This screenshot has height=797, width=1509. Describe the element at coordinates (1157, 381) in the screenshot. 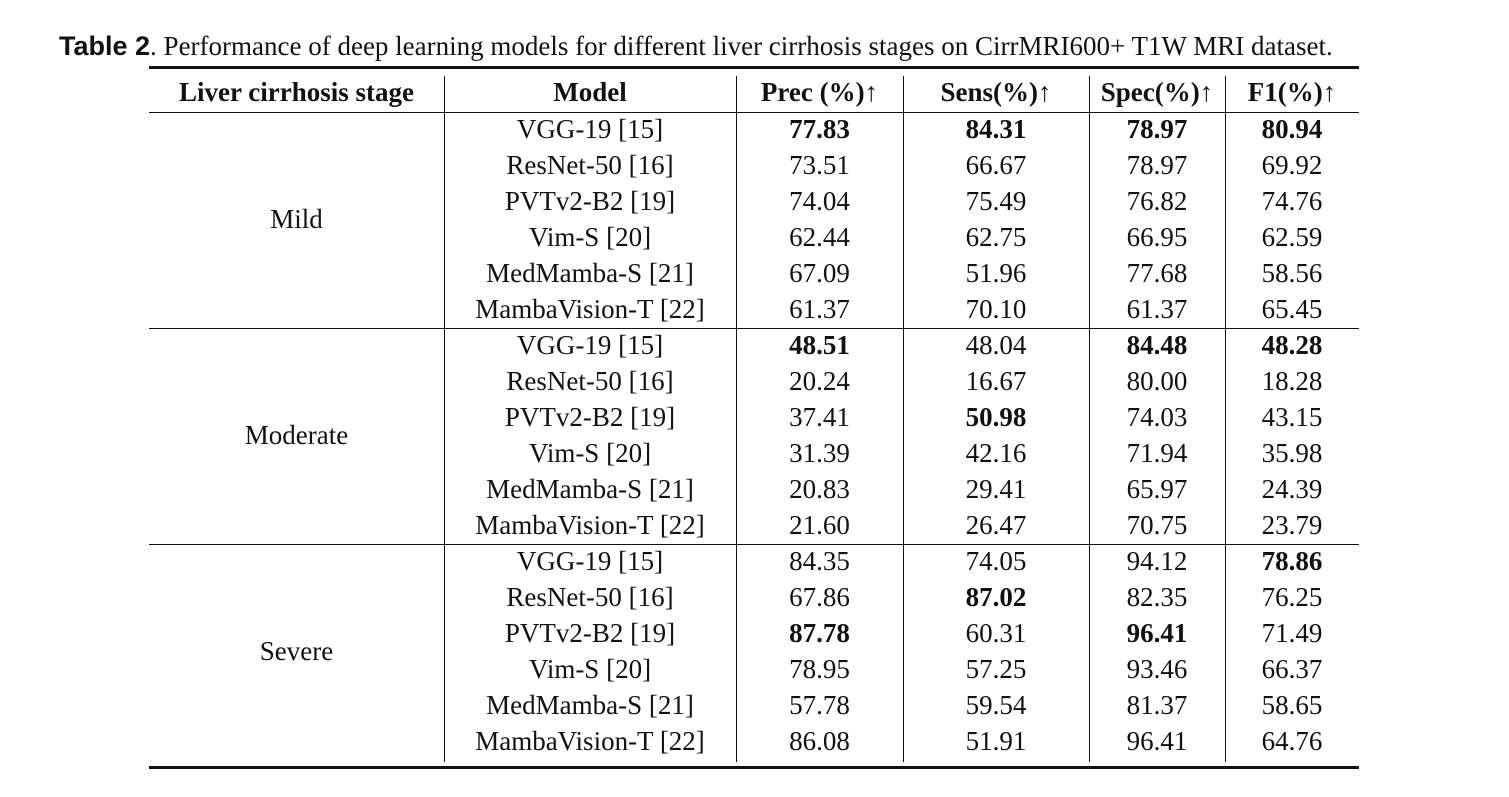

I see `metric-value: 80.00` at that location.